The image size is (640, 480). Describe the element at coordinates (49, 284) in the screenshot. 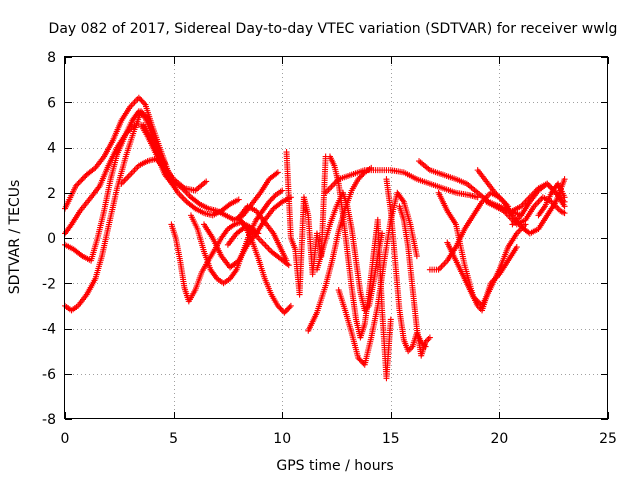

I see `y-tick-label: -2` at that location.